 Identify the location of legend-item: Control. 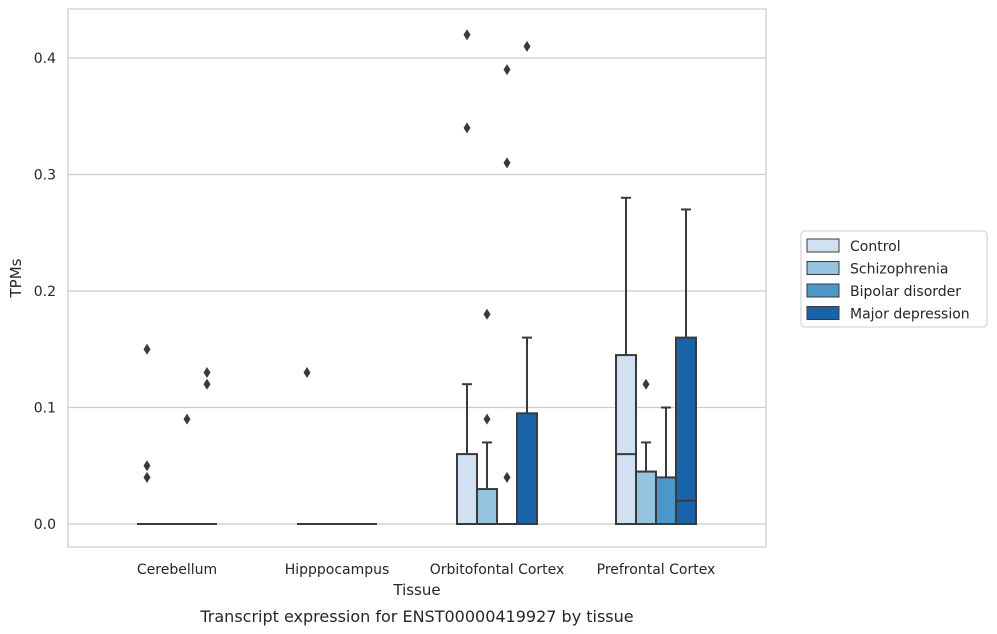
(853, 246).